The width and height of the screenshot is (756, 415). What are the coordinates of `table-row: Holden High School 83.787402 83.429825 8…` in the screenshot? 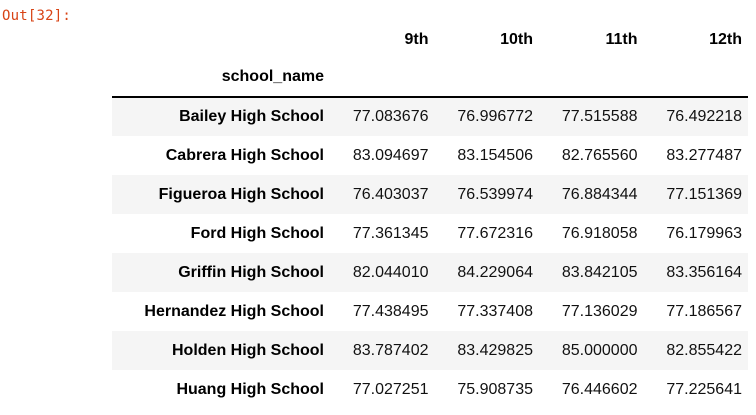 It's located at (430, 350).